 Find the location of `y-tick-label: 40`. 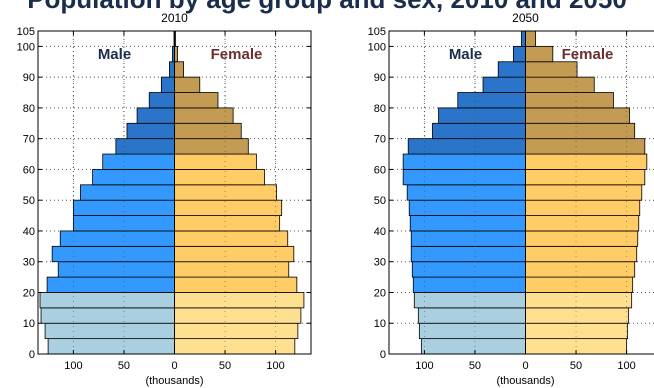

y-tick-label: 40 is located at coordinates (380, 232).